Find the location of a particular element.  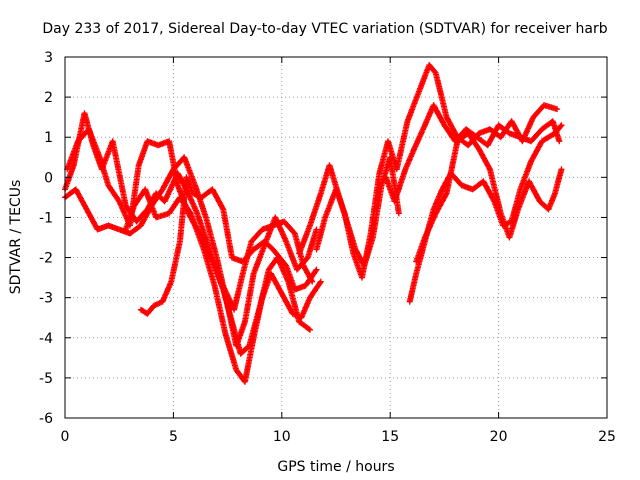

y-tick-label: 0 is located at coordinates (48, 178).